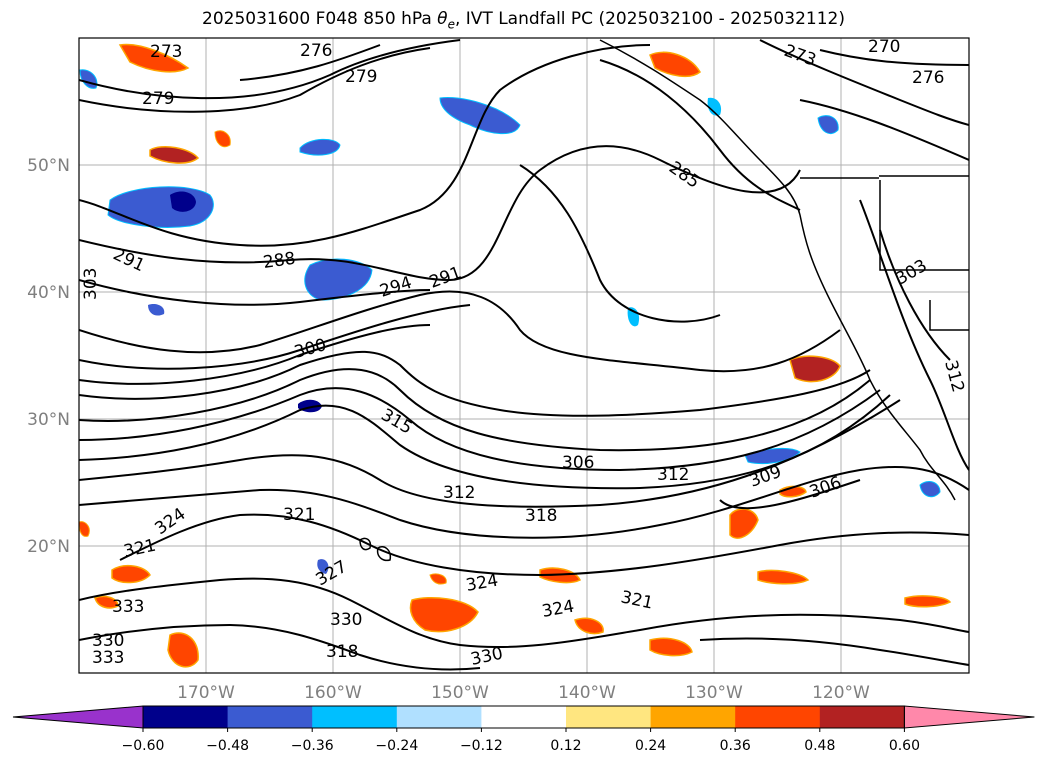 The image size is (1047, 767). Describe the element at coordinates (48, 293) in the screenshot. I see `lat-label-40n: 40°N` at that location.